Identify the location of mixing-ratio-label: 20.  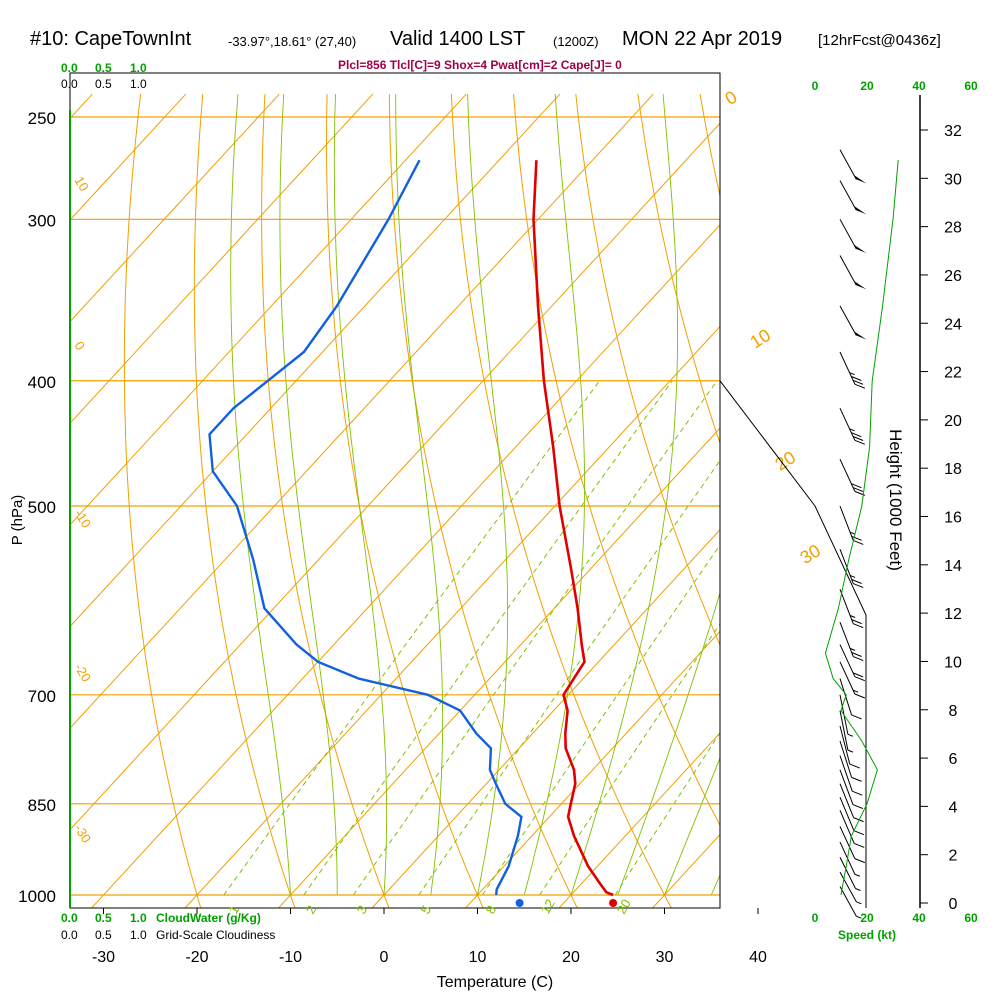
(624, 906).